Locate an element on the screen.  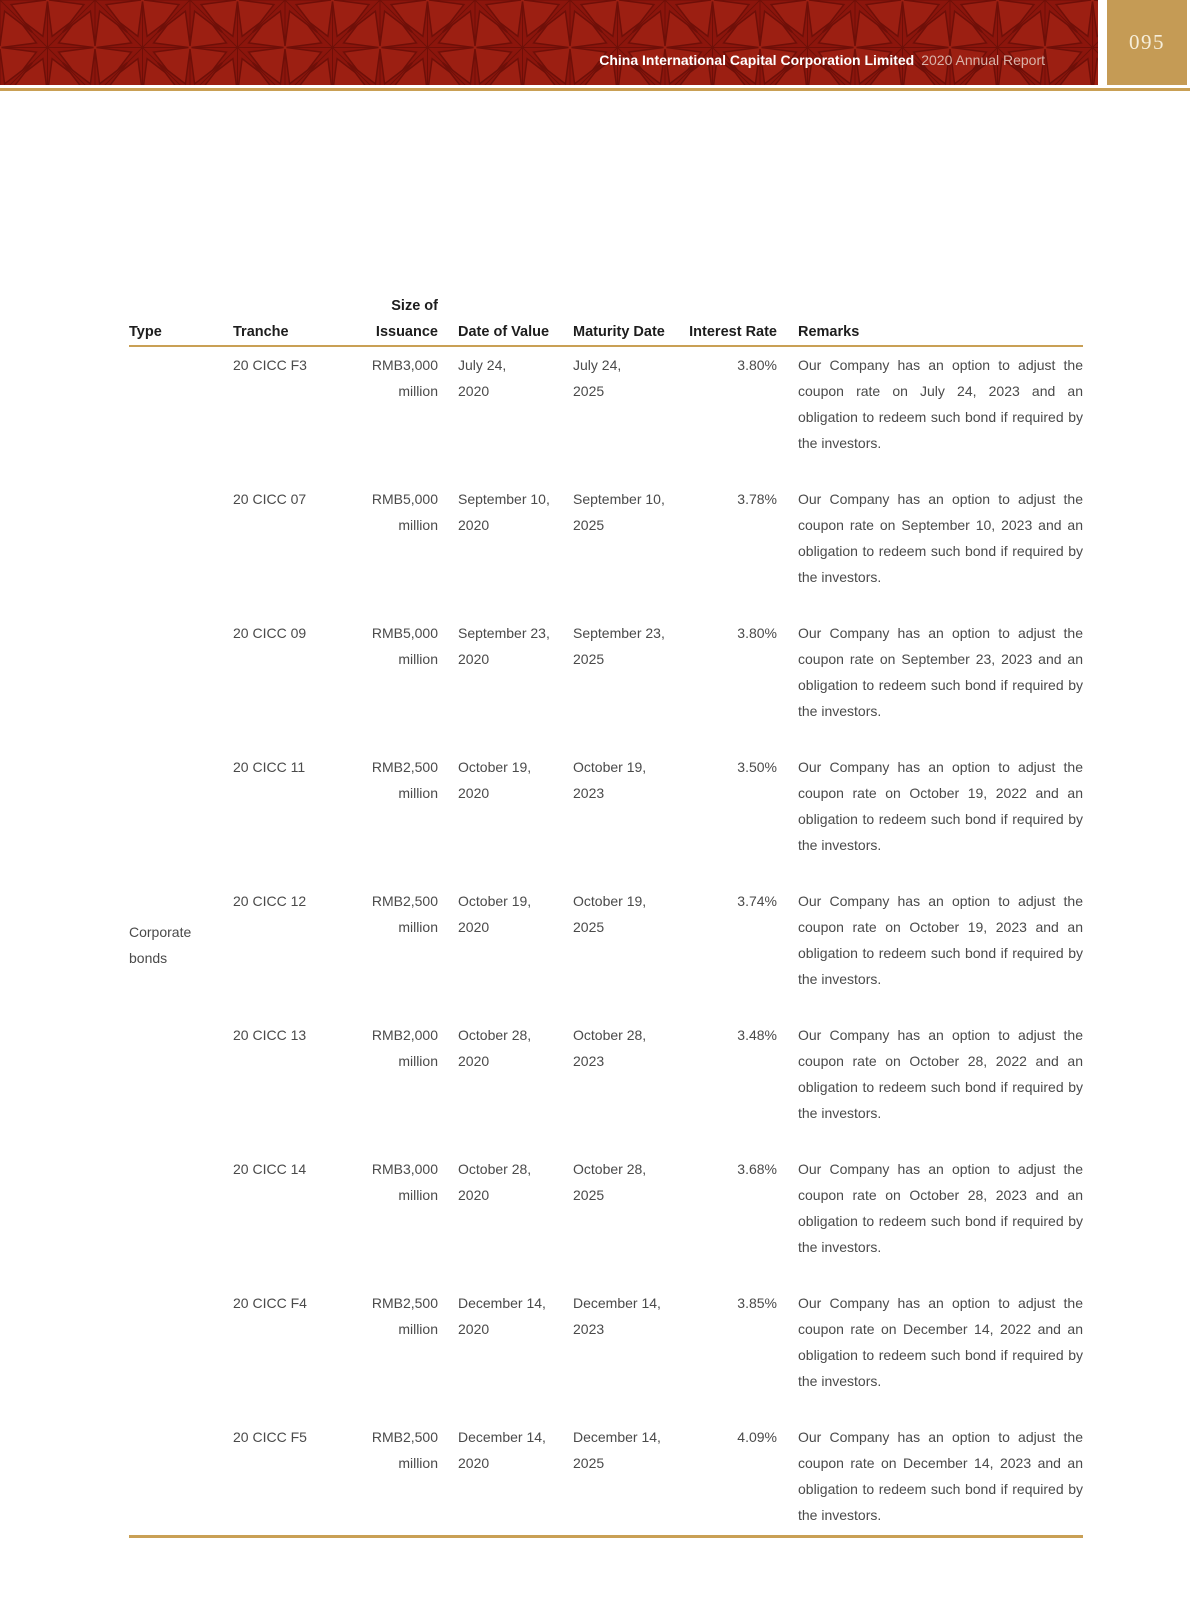
interest-rate-cell: 3.50% is located at coordinates (757, 767).